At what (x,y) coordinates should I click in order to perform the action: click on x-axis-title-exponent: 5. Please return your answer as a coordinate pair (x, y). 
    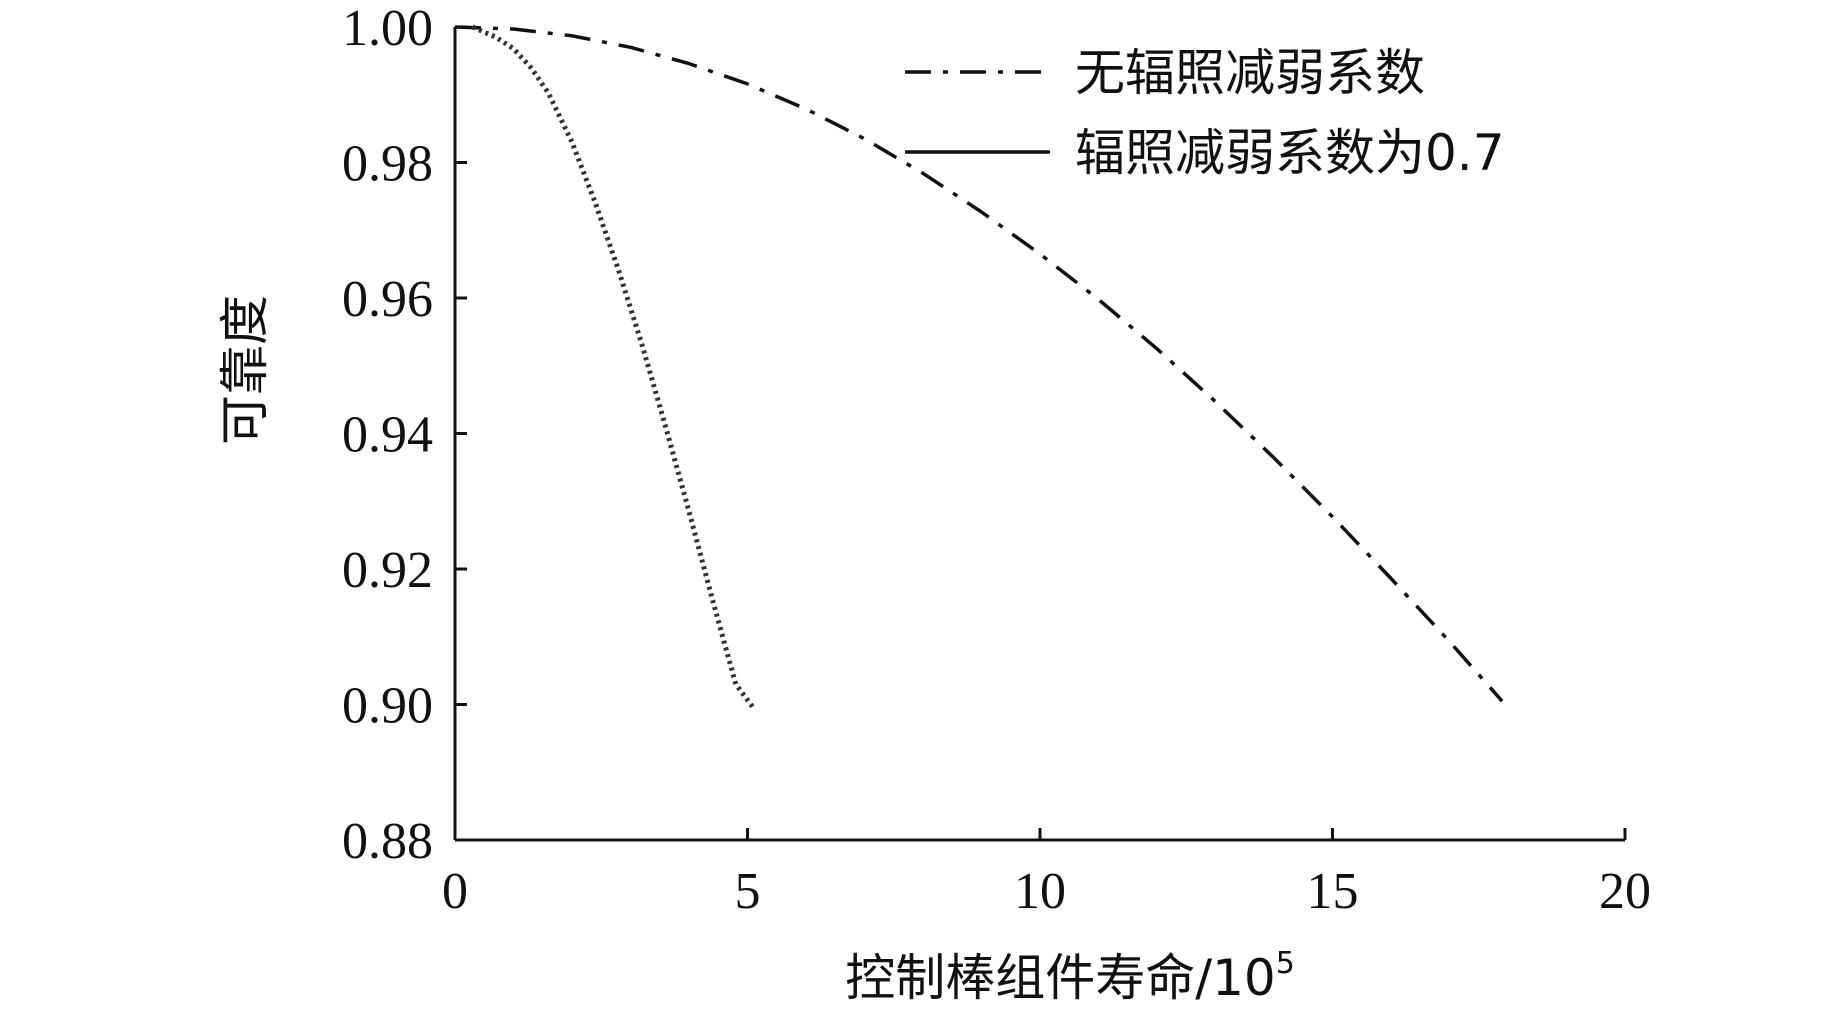
    Looking at the image, I should click on (1285, 963).